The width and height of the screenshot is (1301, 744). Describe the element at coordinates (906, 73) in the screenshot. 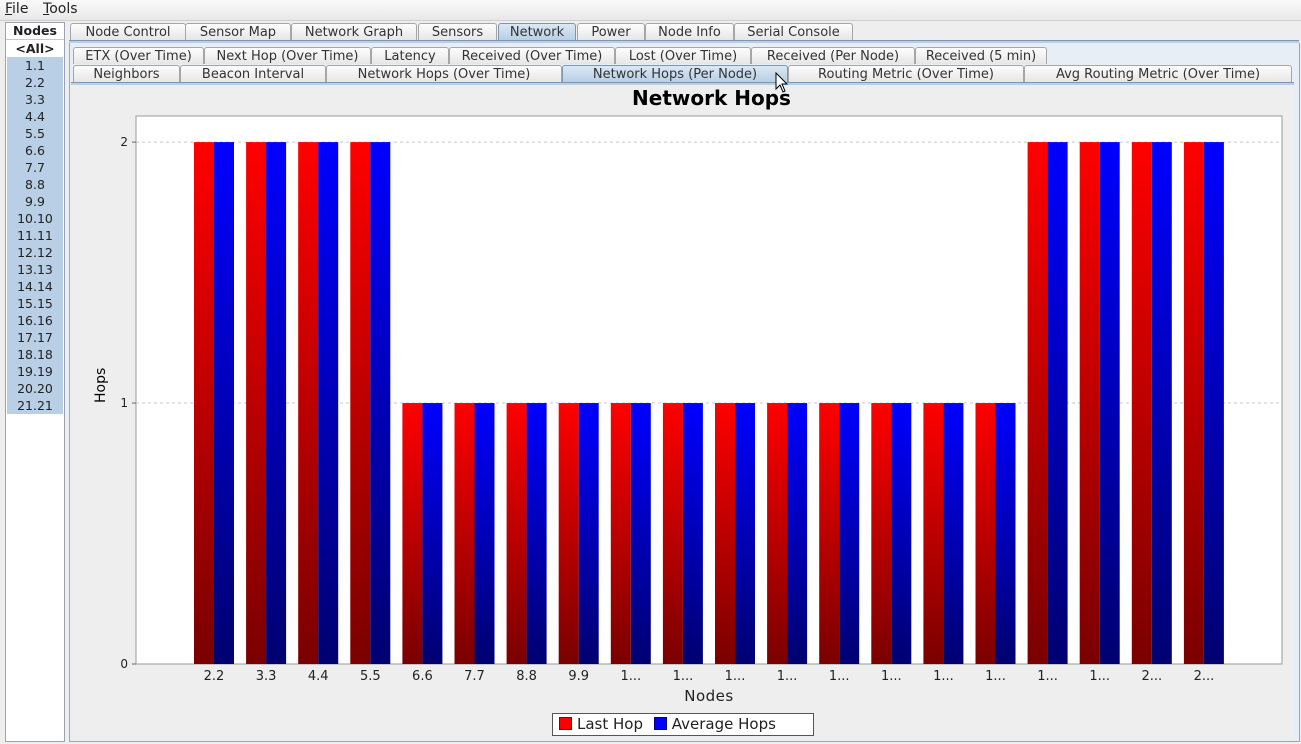

I see `subtab-routing-metric-over-time: Routing Metric (Over Time)` at that location.